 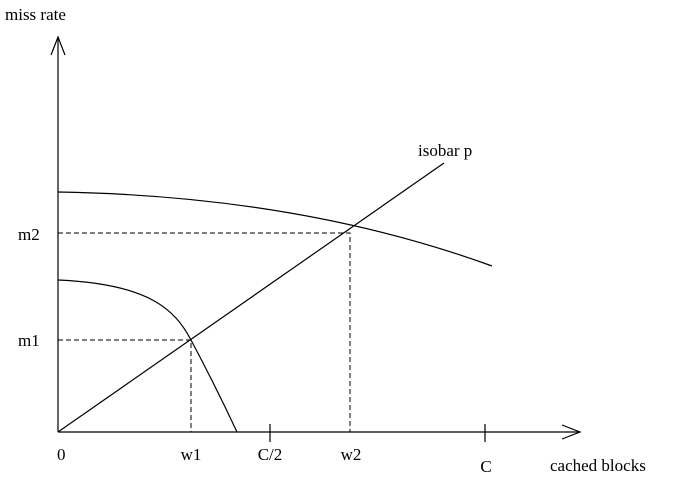 What do you see at coordinates (29, 340) in the screenshot?
I see `y-tick-label: m1` at bounding box center [29, 340].